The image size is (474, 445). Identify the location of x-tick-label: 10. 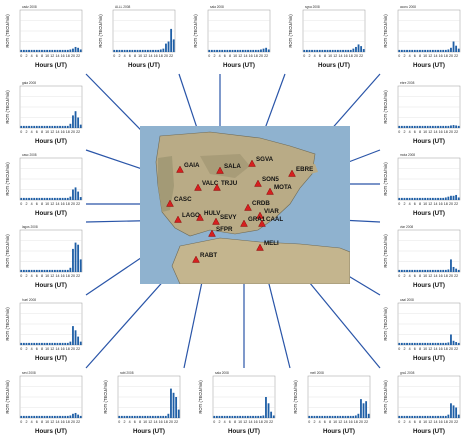
(47, 276).